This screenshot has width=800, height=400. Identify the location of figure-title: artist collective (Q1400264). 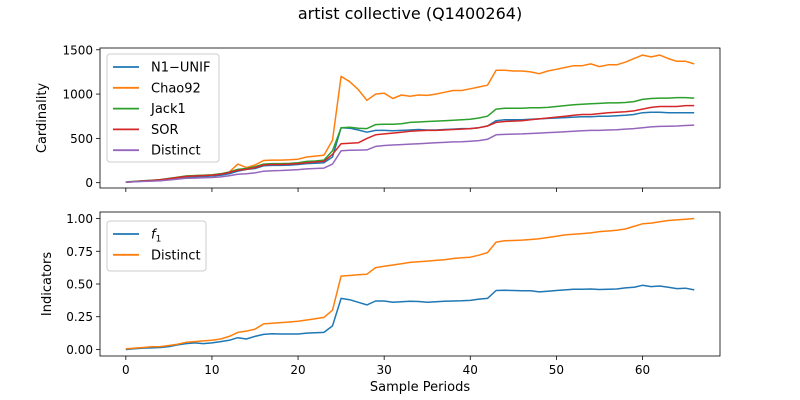
(410, 13).